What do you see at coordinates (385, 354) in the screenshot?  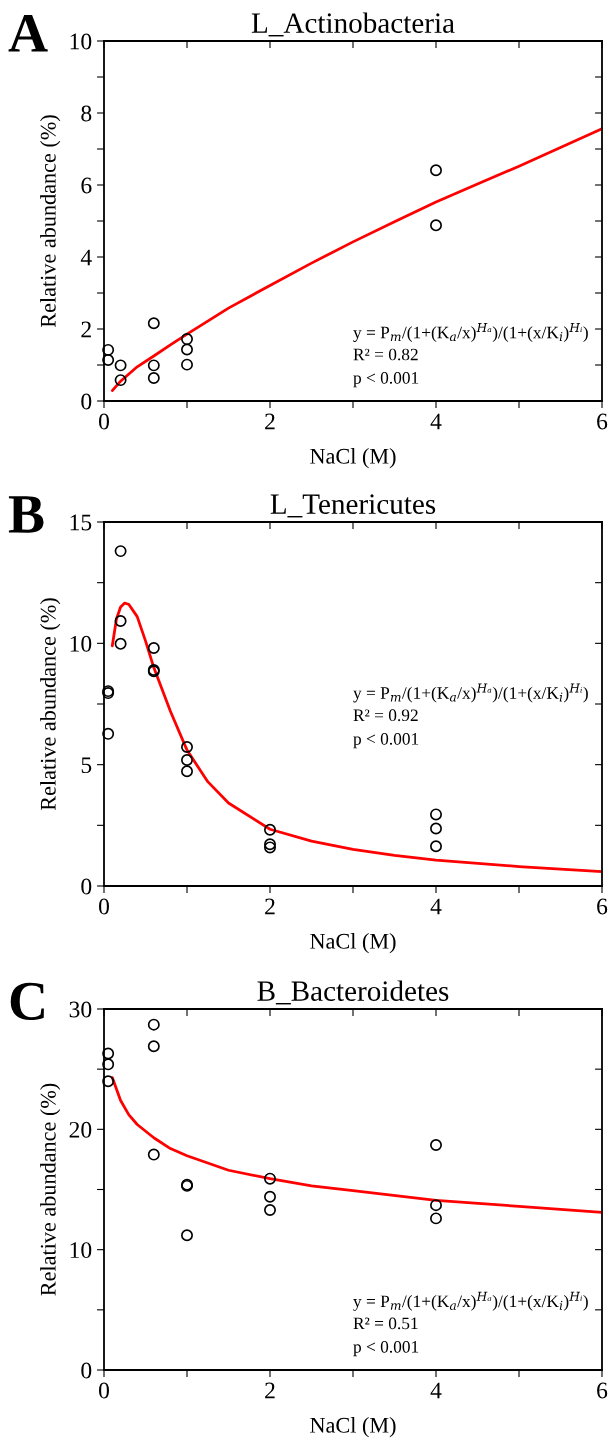 I see `annotation: R² = 0.82` at bounding box center [385, 354].